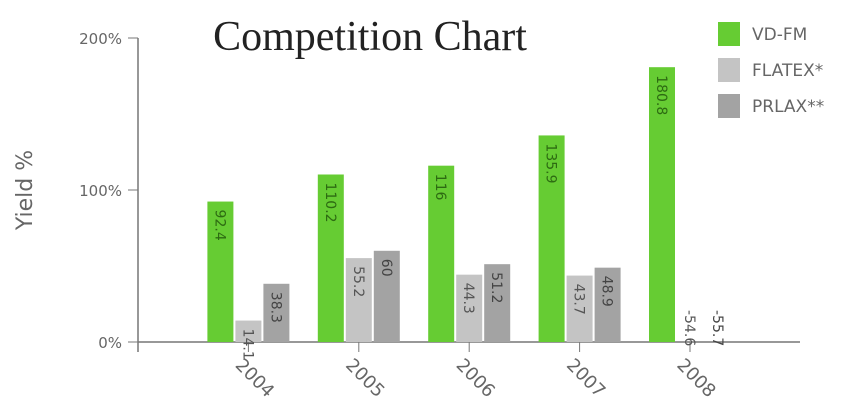 The width and height of the screenshot is (854, 417). Describe the element at coordinates (788, 107) in the screenshot. I see `legend-label: PRLAX**` at that location.